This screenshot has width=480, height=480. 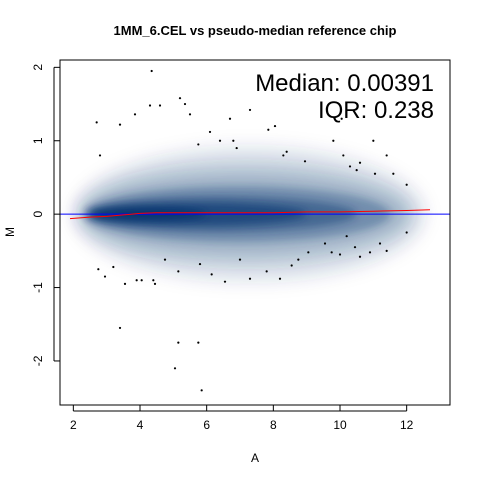 What do you see at coordinates (206, 425) in the screenshot?
I see `x-tick-label: 6` at bounding box center [206, 425].